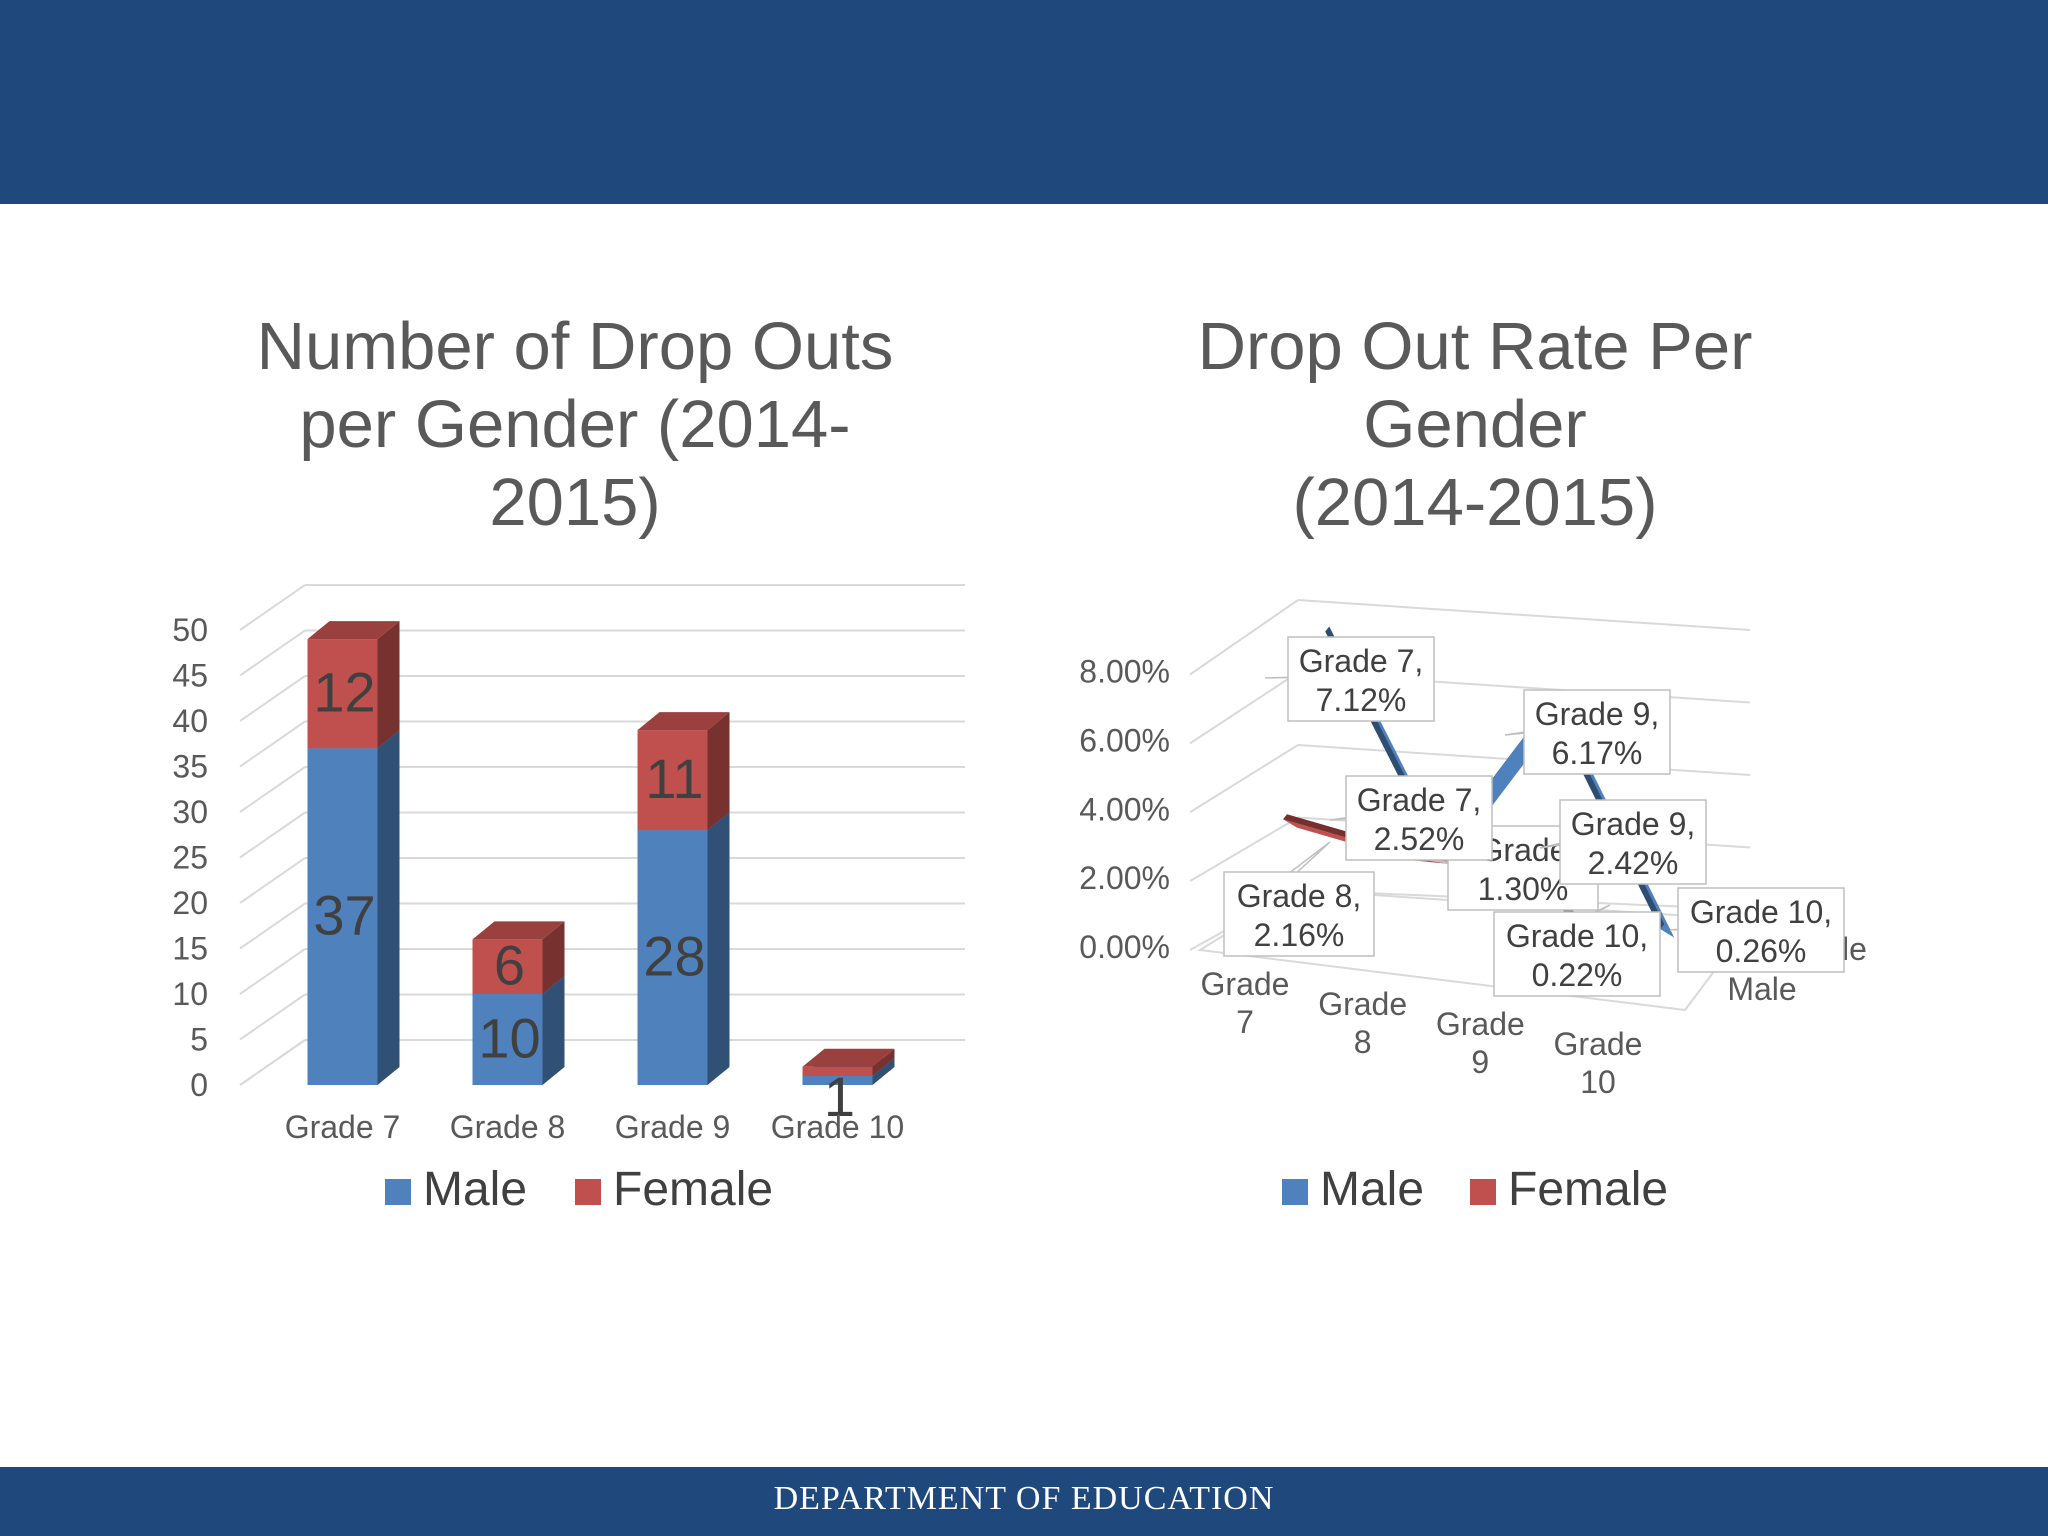 This screenshot has height=1536, width=2048. What do you see at coordinates (1480, 1062) in the screenshot?
I see `x-tick-line: 9` at bounding box center [1480, 1062].